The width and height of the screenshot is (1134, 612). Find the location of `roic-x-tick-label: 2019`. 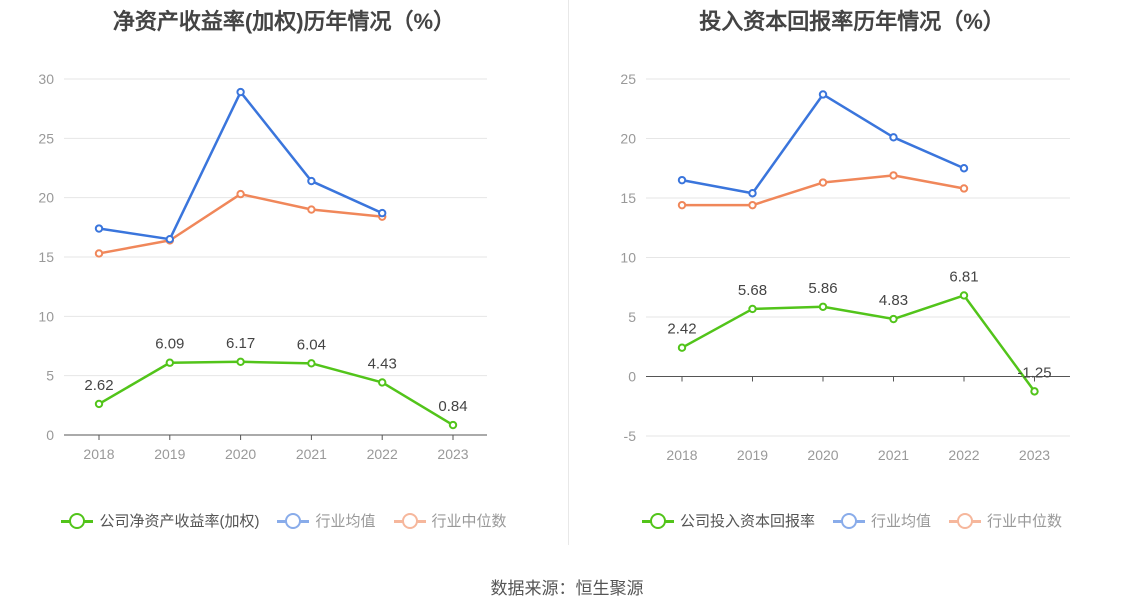

roic-x-tick-label: 2019 is located at coordinates (752, 455).